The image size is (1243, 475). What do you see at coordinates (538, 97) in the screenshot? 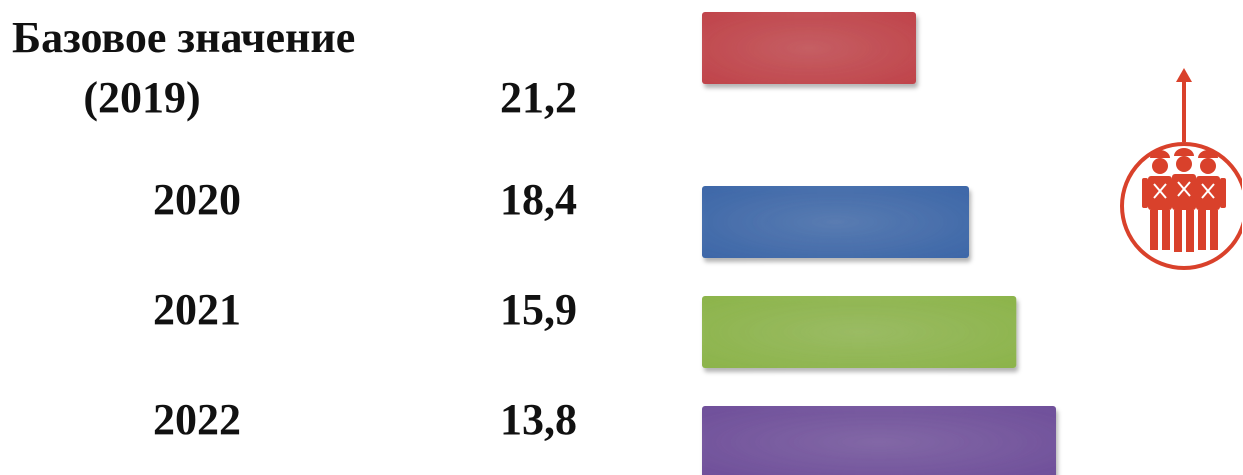
I see `value-label-baseline: 21,2` at bounding box center [538, 97].